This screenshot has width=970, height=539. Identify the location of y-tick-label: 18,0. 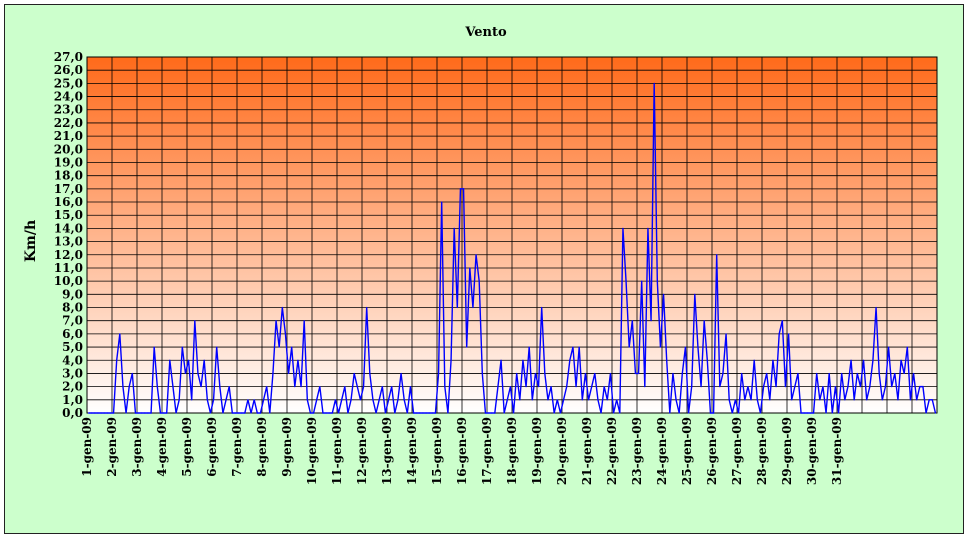
(68, 176).